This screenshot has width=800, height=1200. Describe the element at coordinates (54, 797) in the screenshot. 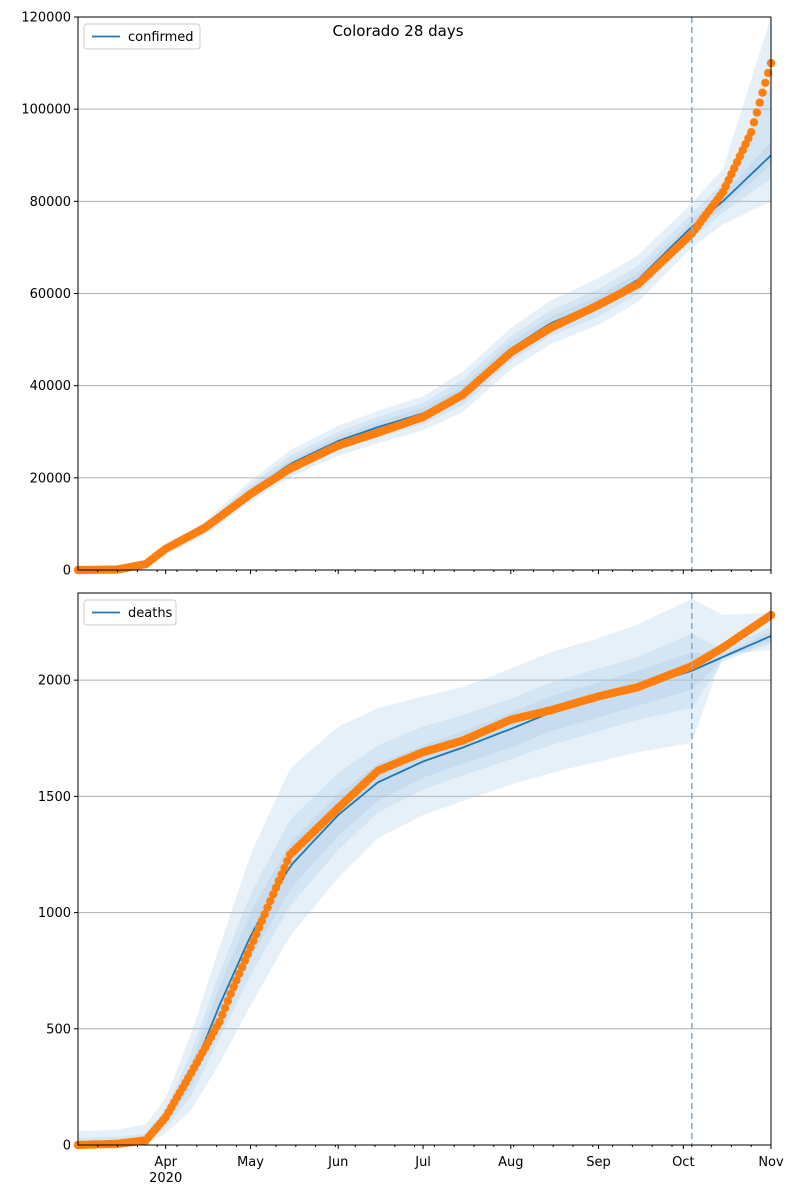

I see `y-tick-label: 1500` at that location.